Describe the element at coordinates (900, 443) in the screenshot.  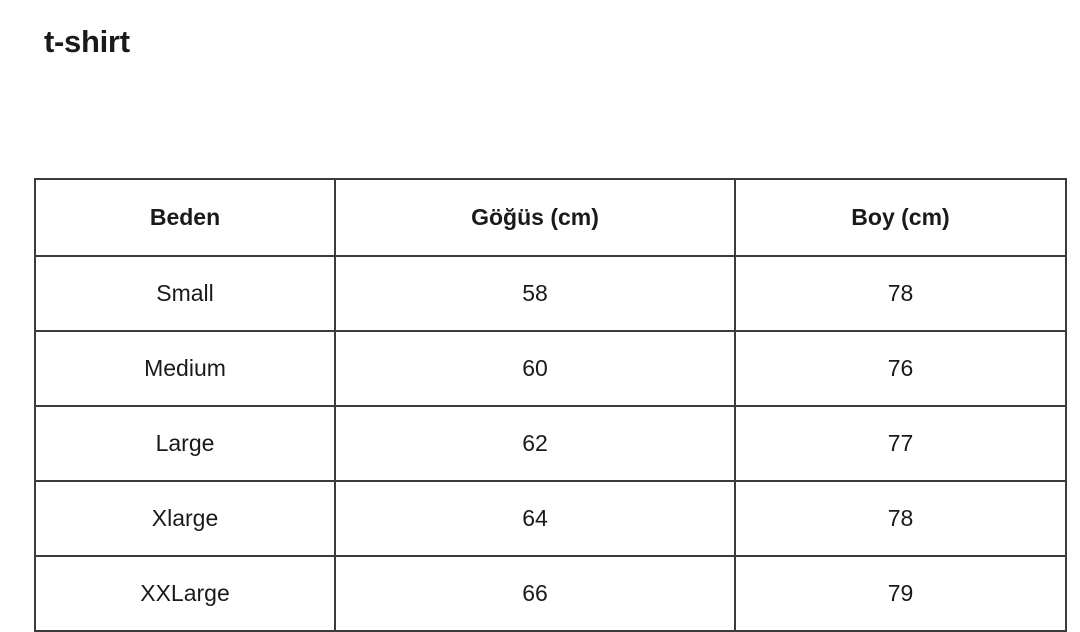
I see `cell-boy: 77` at that location.